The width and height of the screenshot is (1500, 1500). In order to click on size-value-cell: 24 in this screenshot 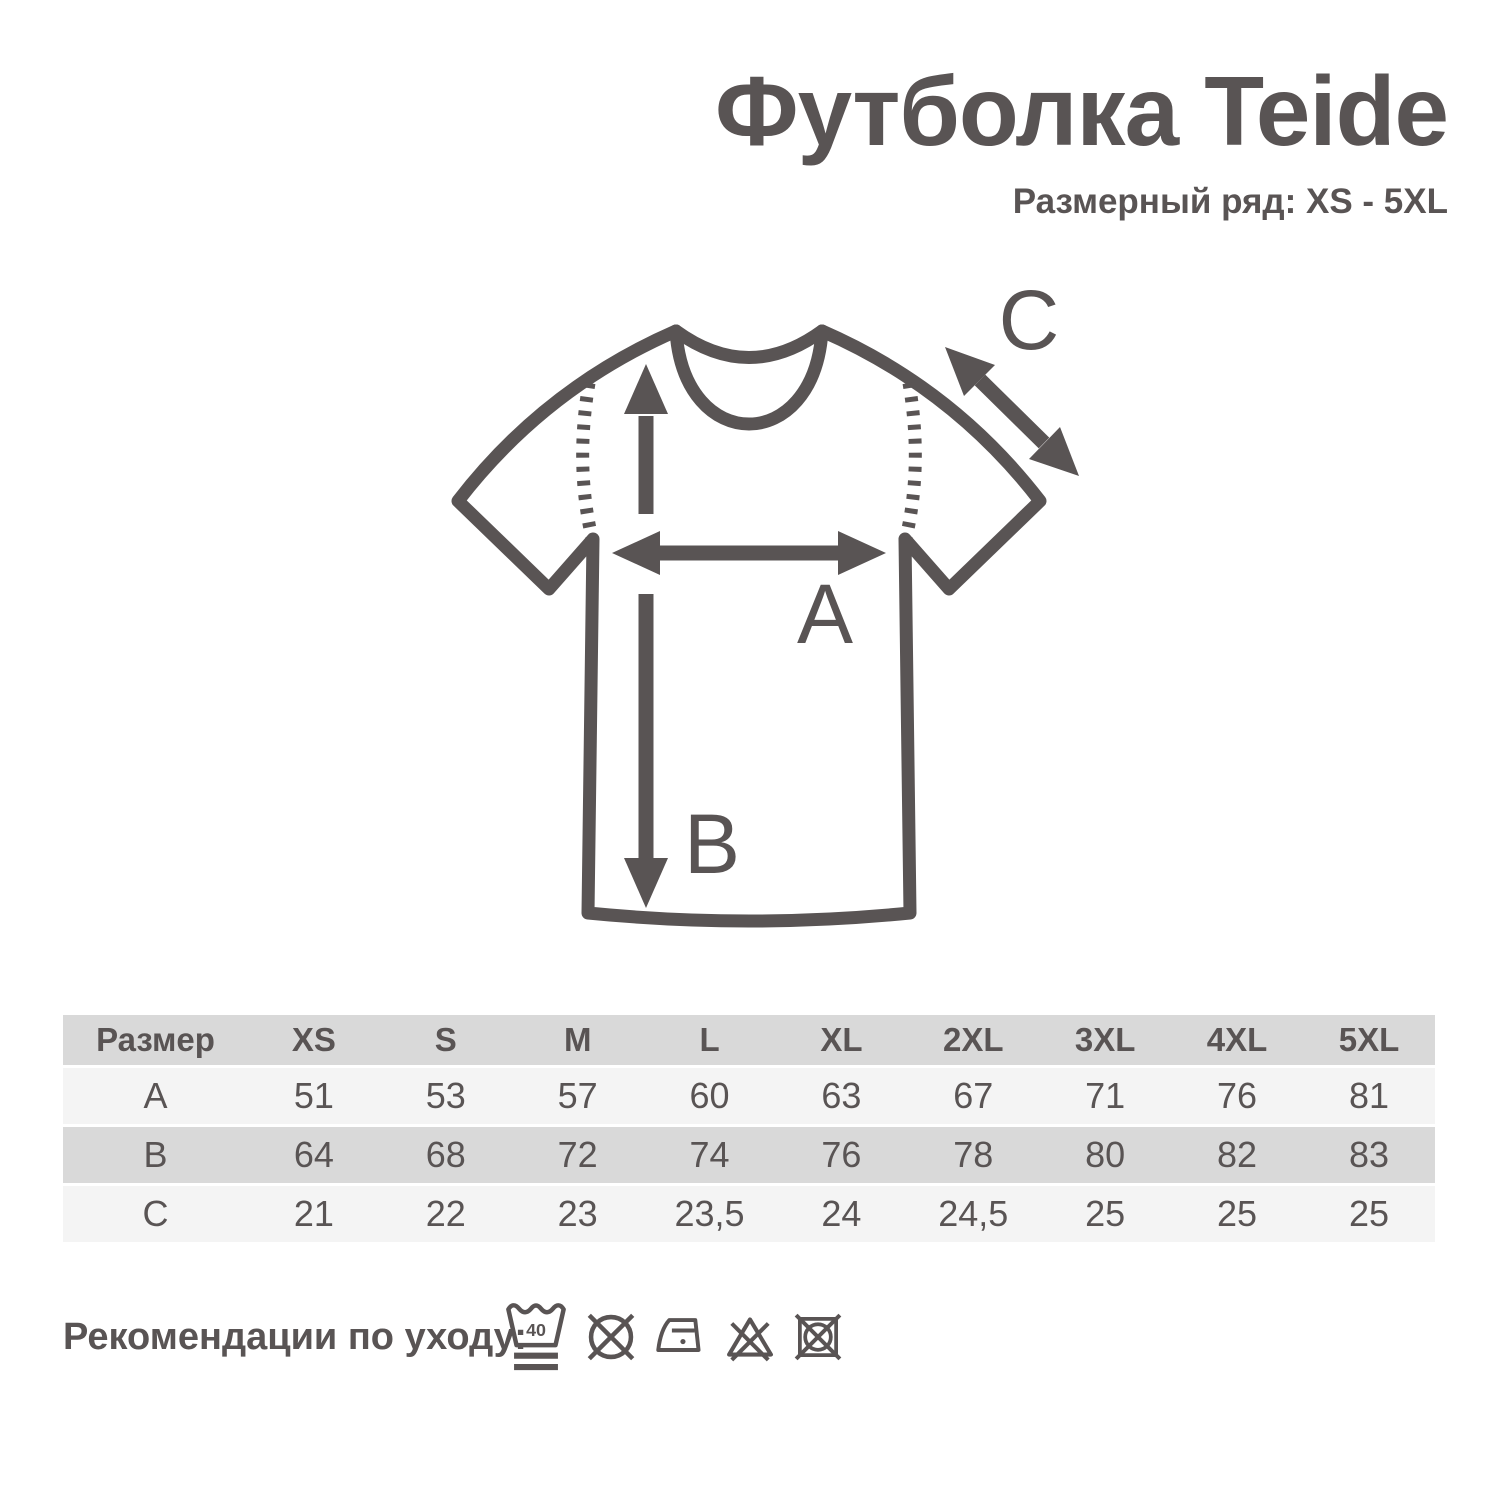, I will do `click(841, 1214)`.